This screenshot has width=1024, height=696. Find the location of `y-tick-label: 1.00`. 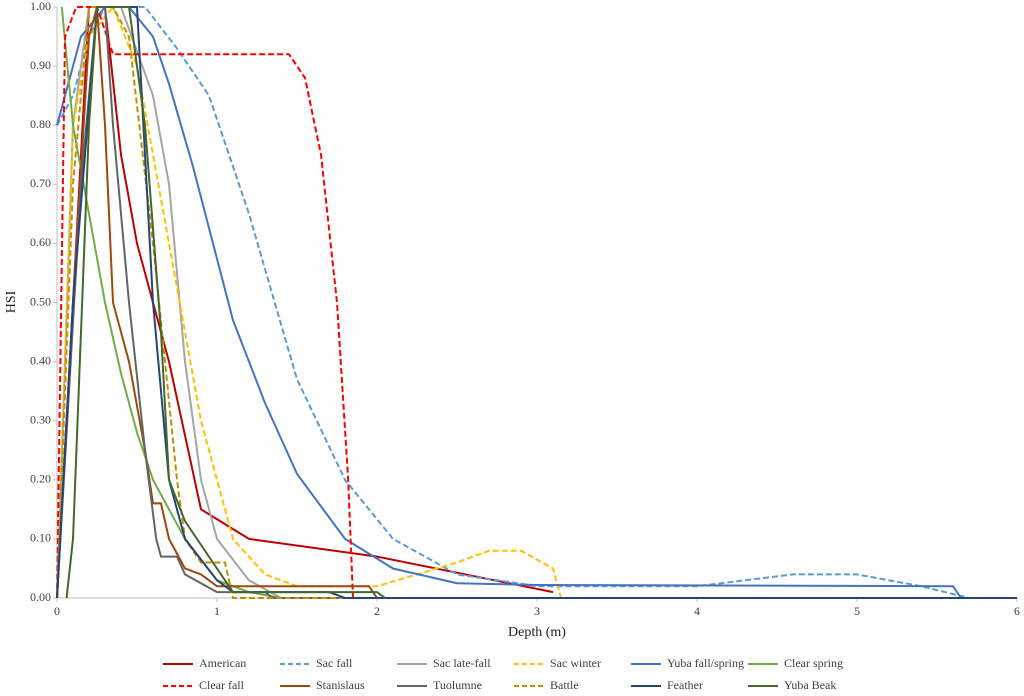

y-tick-label: 1.00 is located at coordinates (40, 6).